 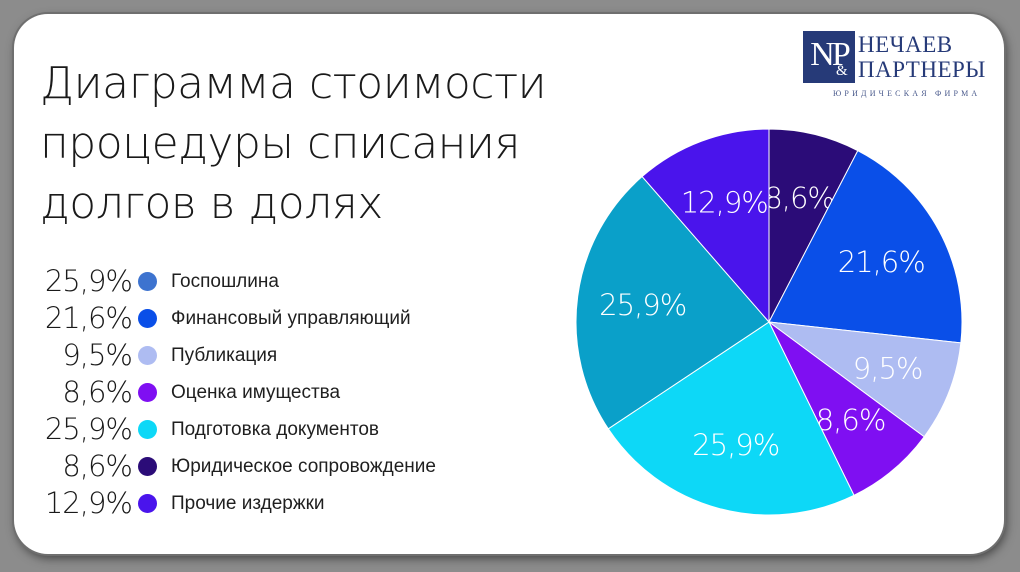 What do you see at coordinates (842, 71) in the screenshot?
I see `logo-ampersand: &` at bounding box center [842, 71].